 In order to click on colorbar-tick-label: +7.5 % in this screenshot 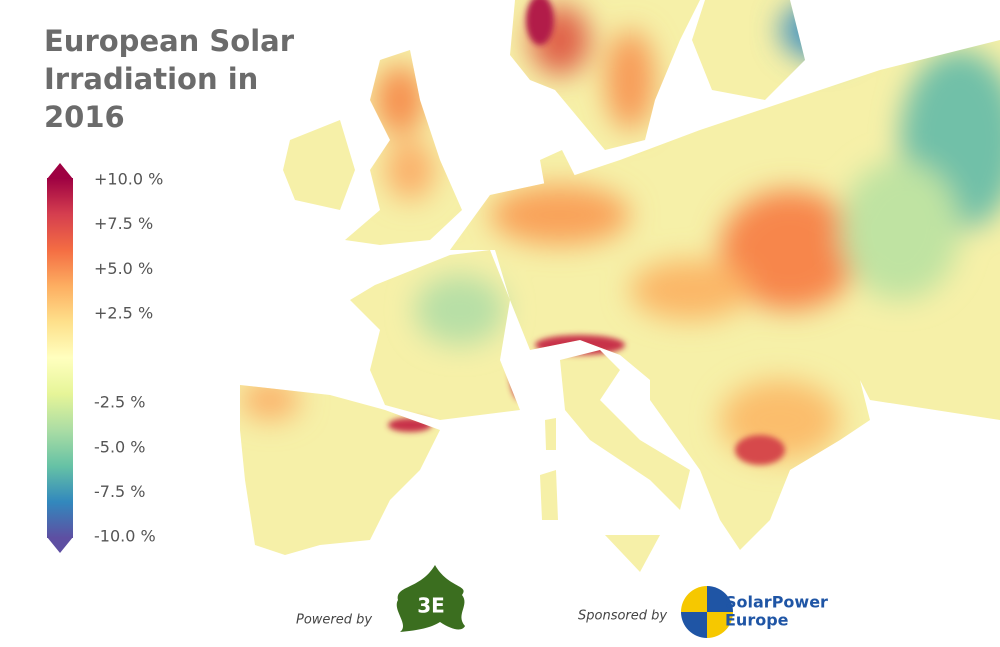, I will do `click(123, 223)`.